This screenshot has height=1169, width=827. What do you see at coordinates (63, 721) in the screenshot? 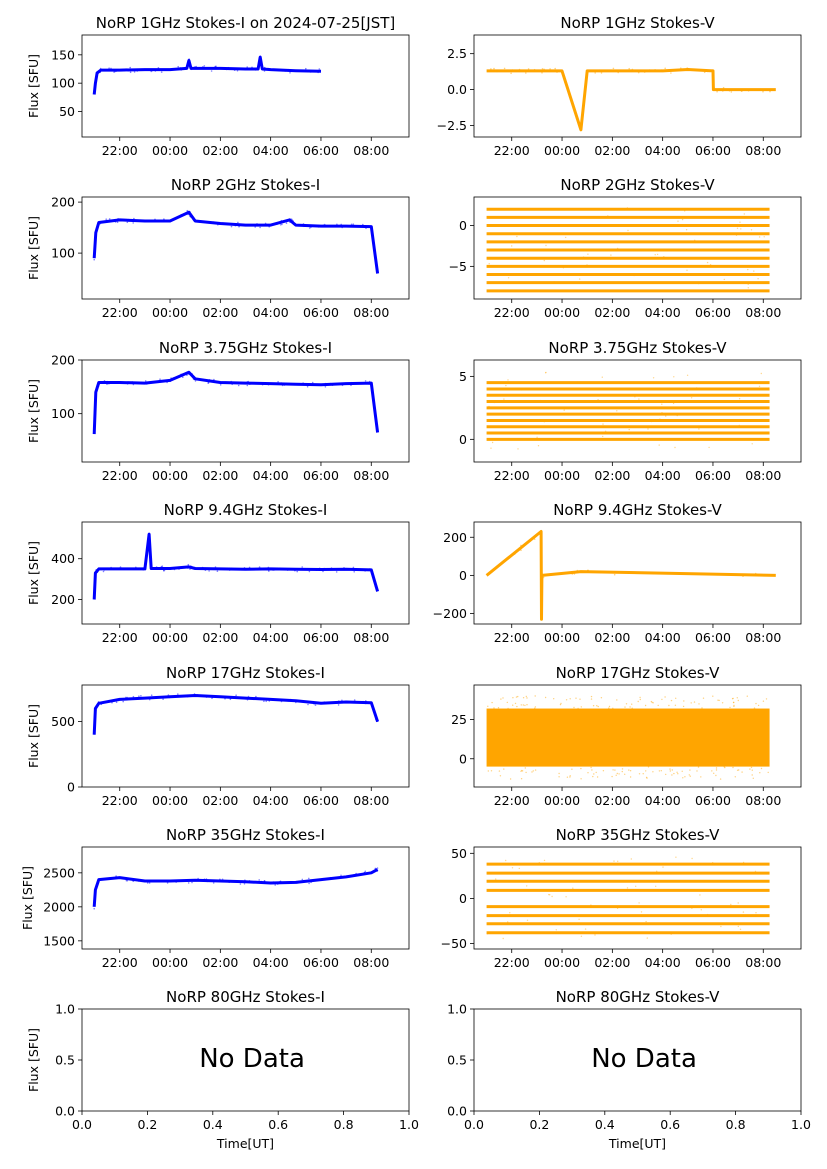
I see `y-tick-label: 500` at bounding box center [63, 721].